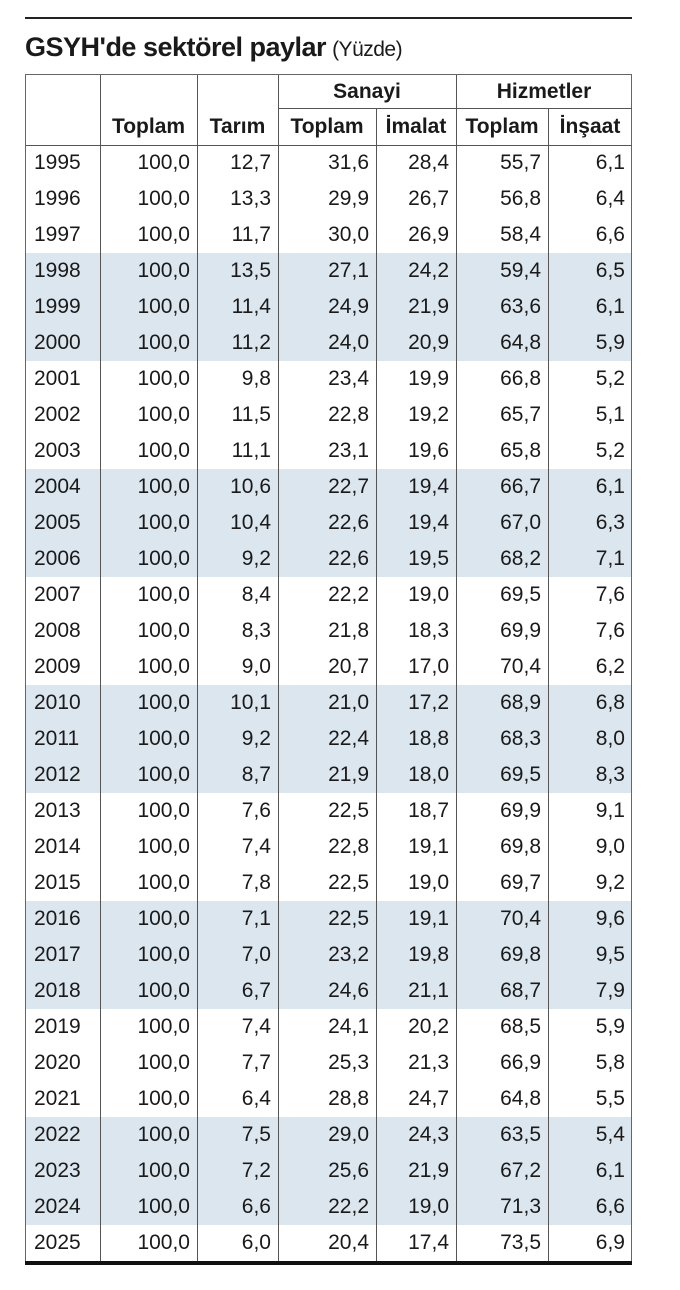 This screenshot has height=1290, width=680. What do you see at coordinates (610, 1026) in the screenshot?
I see `value-cell: 5,9` at bounding box center [610, 1026].